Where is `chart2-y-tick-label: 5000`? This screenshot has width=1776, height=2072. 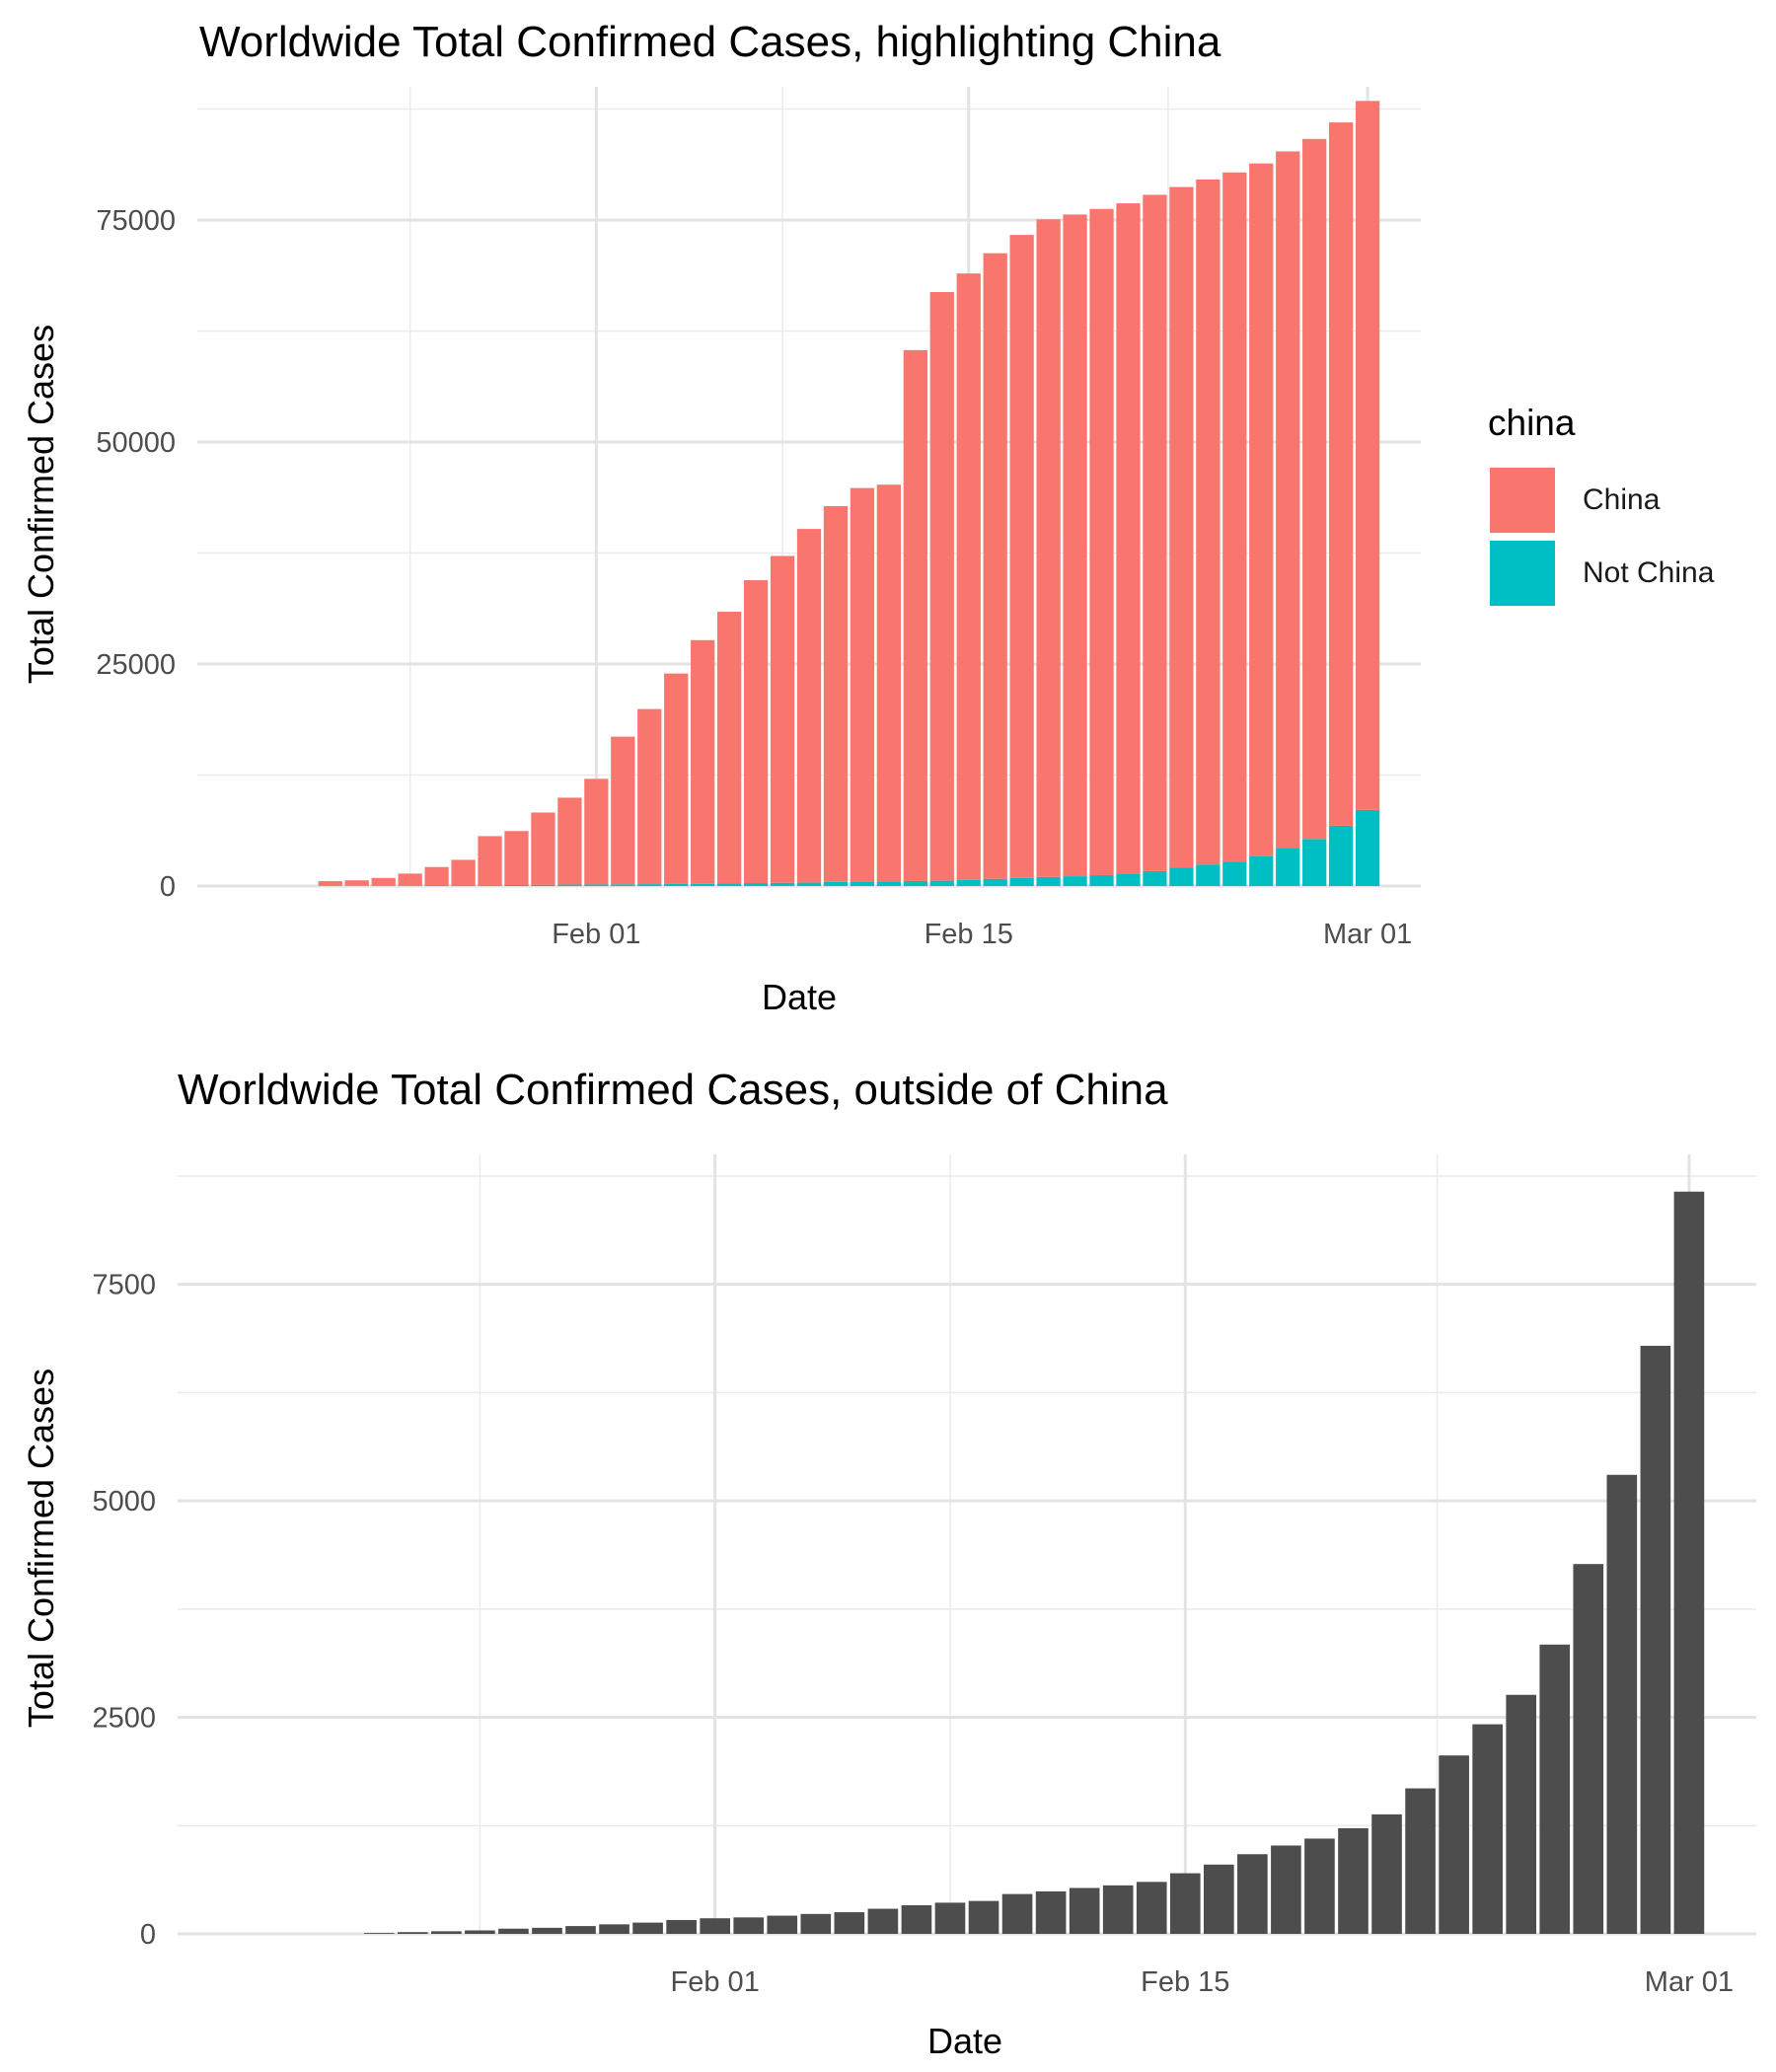 chart2-y-tick-label: 5000 is located at coordinates (124, 1502).